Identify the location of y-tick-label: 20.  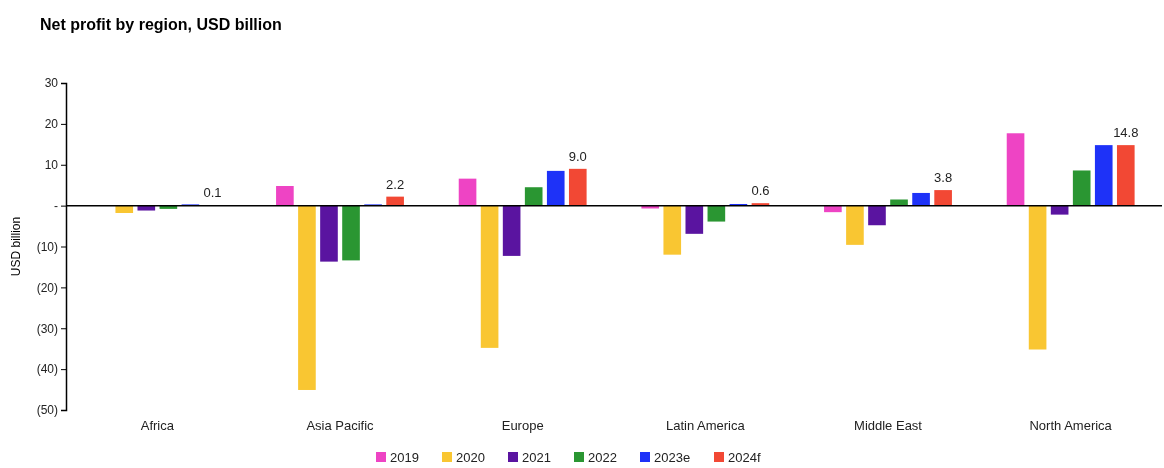
(51, 124).